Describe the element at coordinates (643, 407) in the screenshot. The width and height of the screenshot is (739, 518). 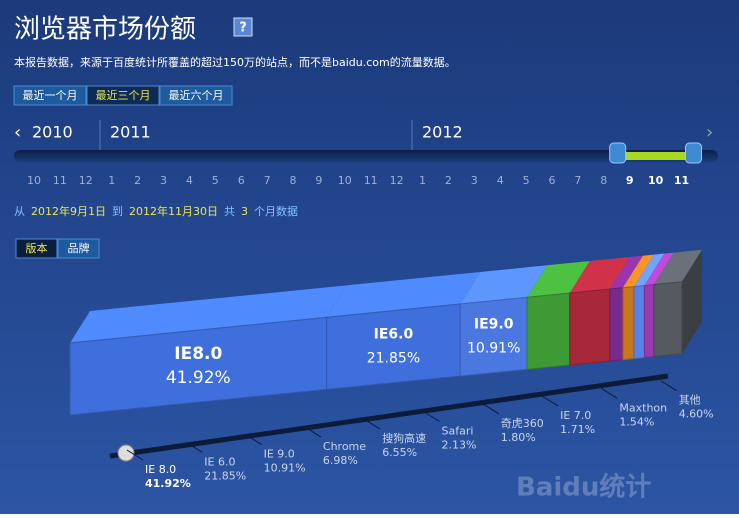
I see `category-label: Maxthon` at that location.